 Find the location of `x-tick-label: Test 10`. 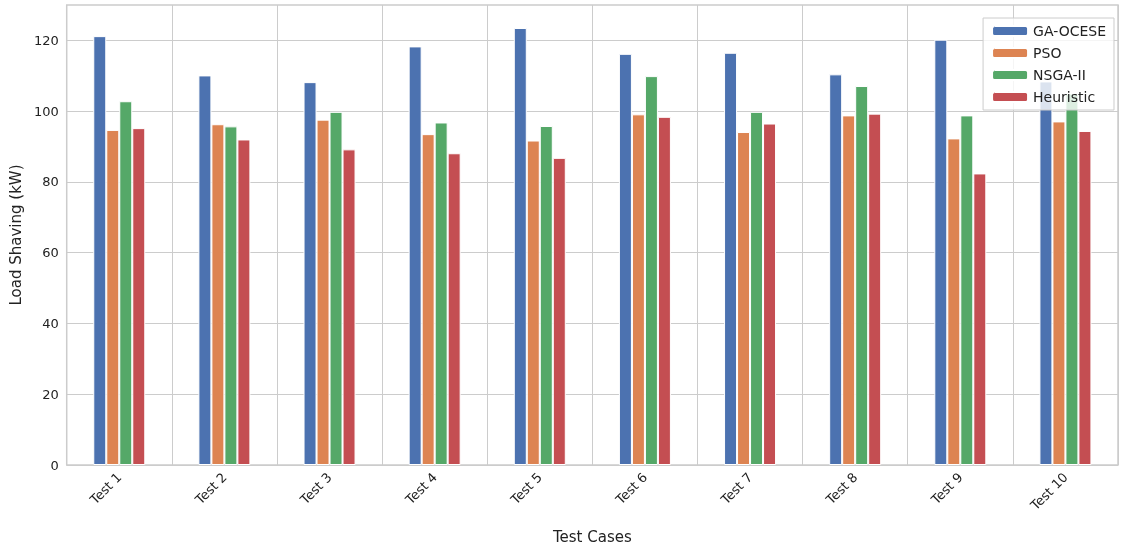

x-tick-label: Test 10 is located at coordinates (1048, 491).